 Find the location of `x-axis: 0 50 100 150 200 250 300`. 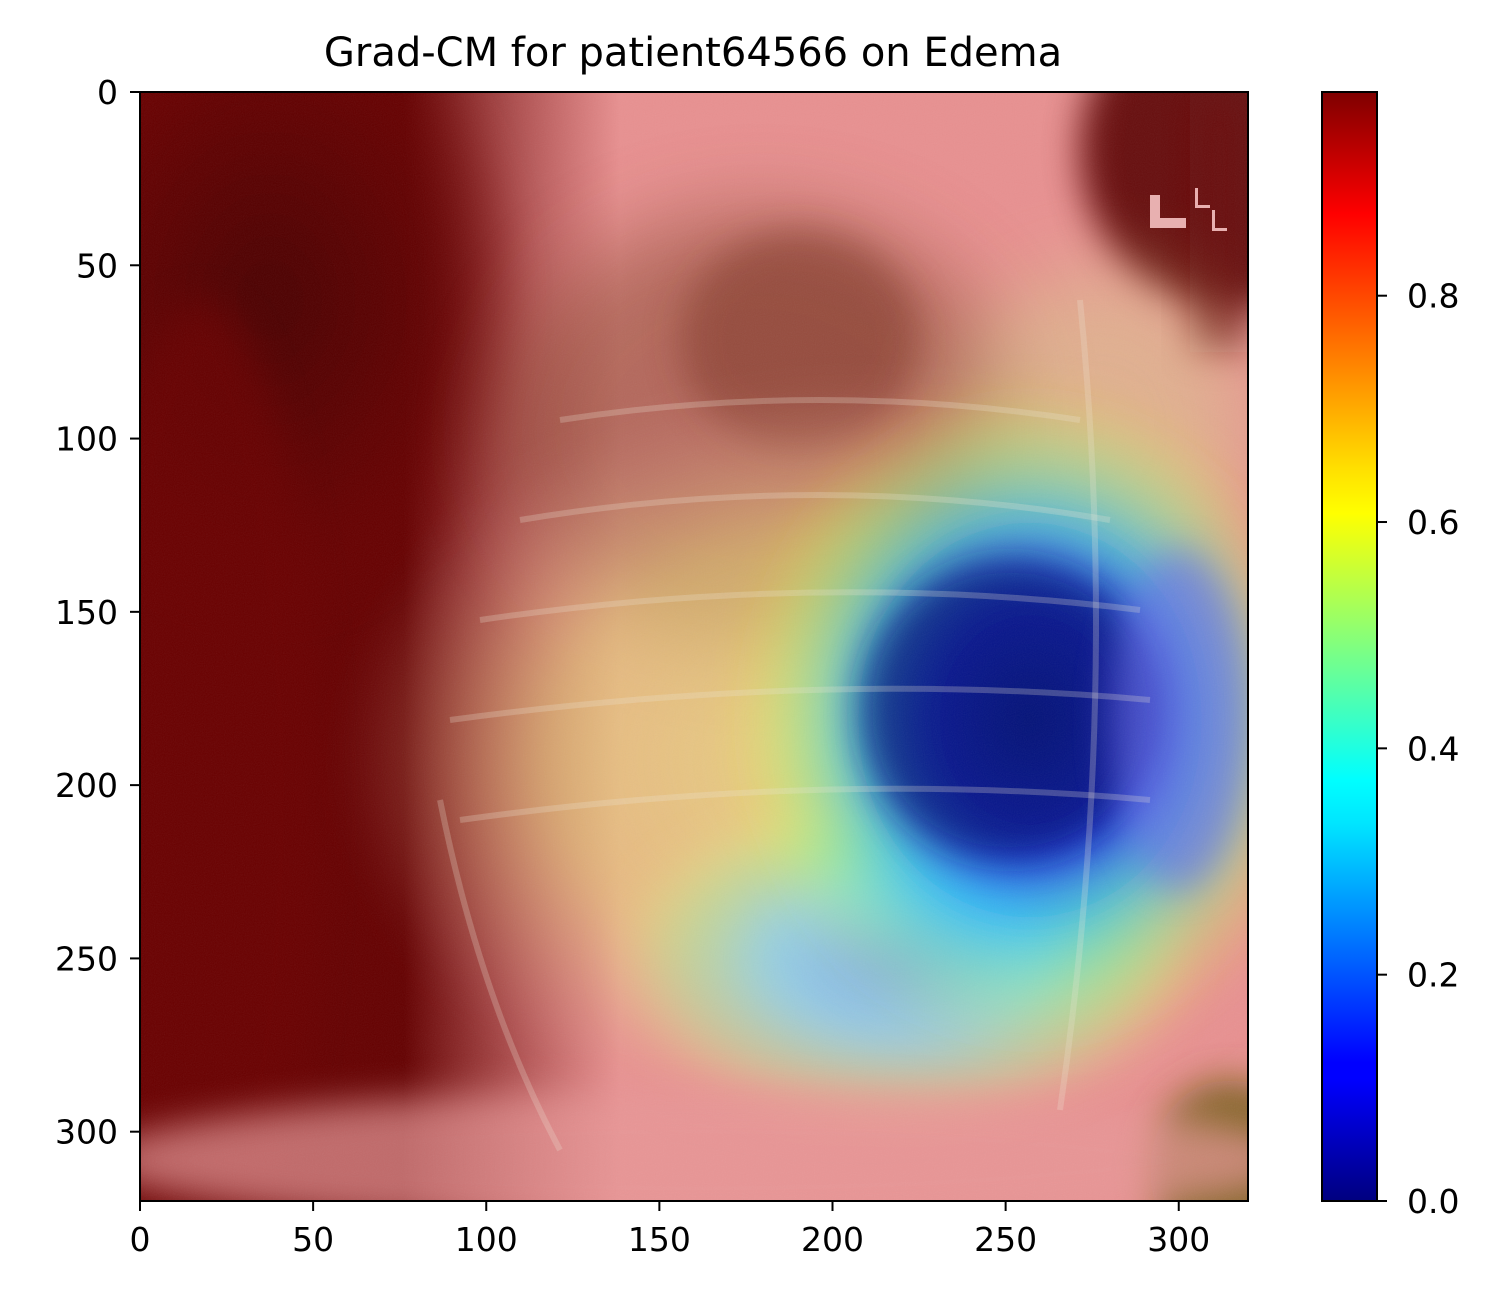

x-axis: 0 50 100 150 200 250 300 is located at coordinates (670, 1230).